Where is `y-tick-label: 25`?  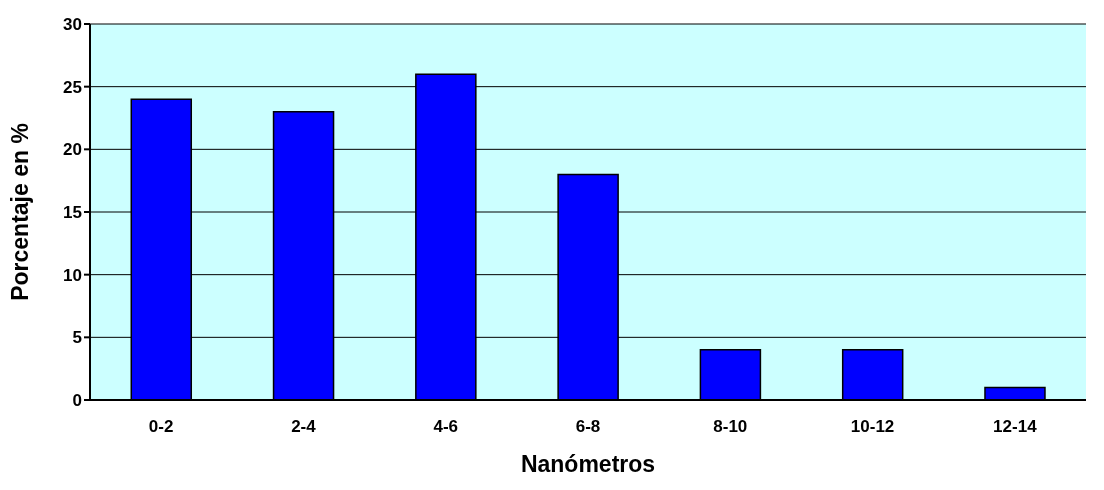 y-tick-label: 25 is located at coordinates (72, 87).